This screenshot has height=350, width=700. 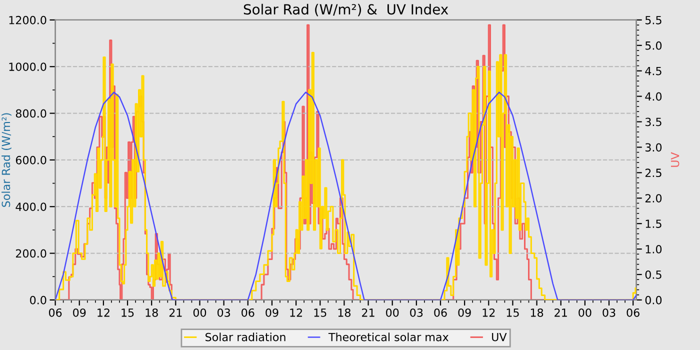 I want to click on y-axis-title: Solar Rad (W/m²), so click(x=7, y=160).